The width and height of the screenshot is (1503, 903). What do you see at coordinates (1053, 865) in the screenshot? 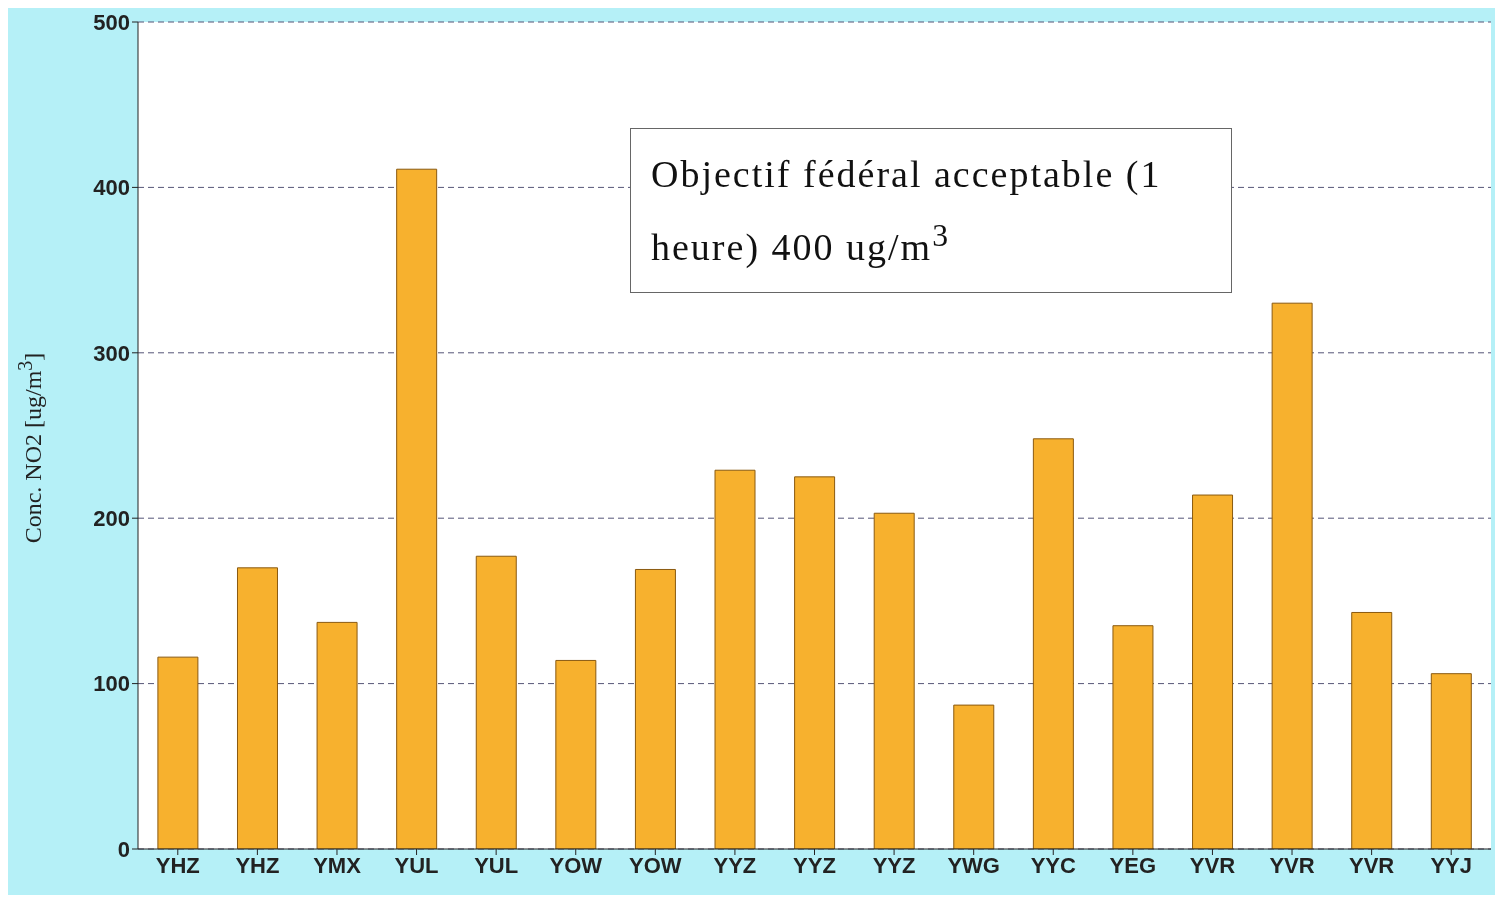
I see `x-tick-label: YYC` at bounding box center [1053, 865].